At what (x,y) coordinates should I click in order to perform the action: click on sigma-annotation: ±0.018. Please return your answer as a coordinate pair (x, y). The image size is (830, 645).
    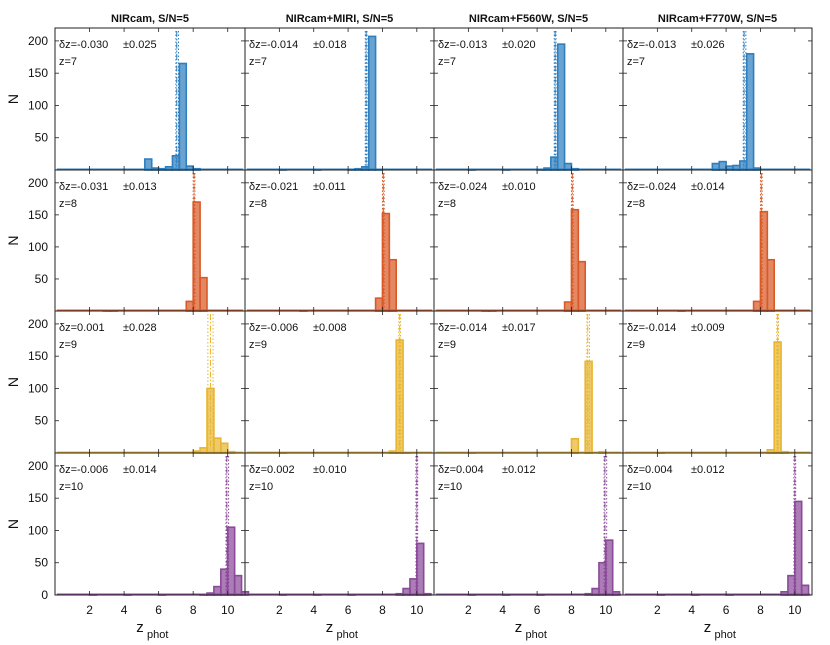
    Looking at the image, I should click on (330, 45).